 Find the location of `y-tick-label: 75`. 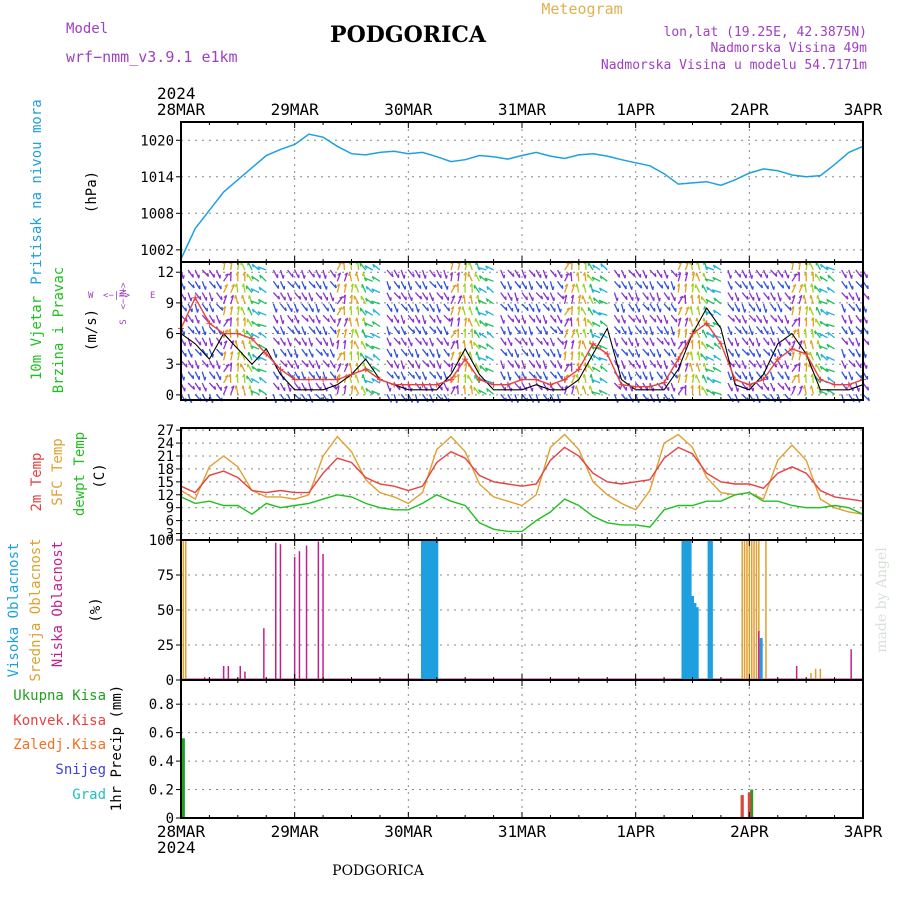

y-tick-label: 75 is located at coordinates (165, 576).